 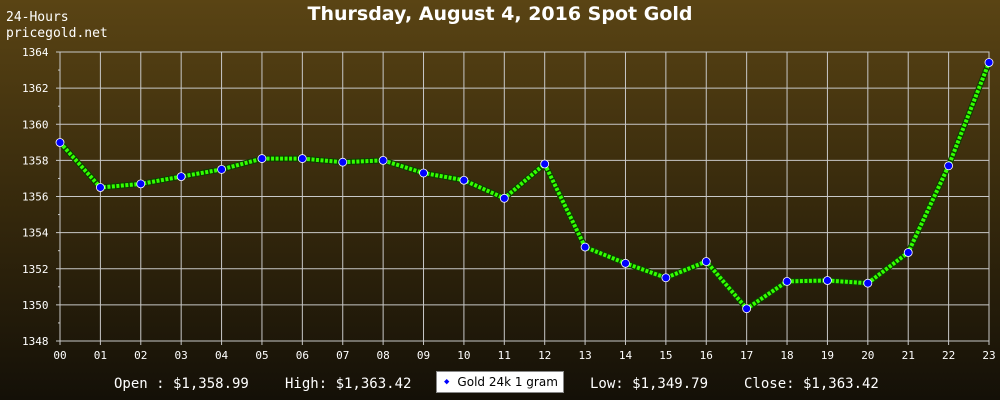 I want to click on y-tick-label: 1350, so click(x=35, y=305).